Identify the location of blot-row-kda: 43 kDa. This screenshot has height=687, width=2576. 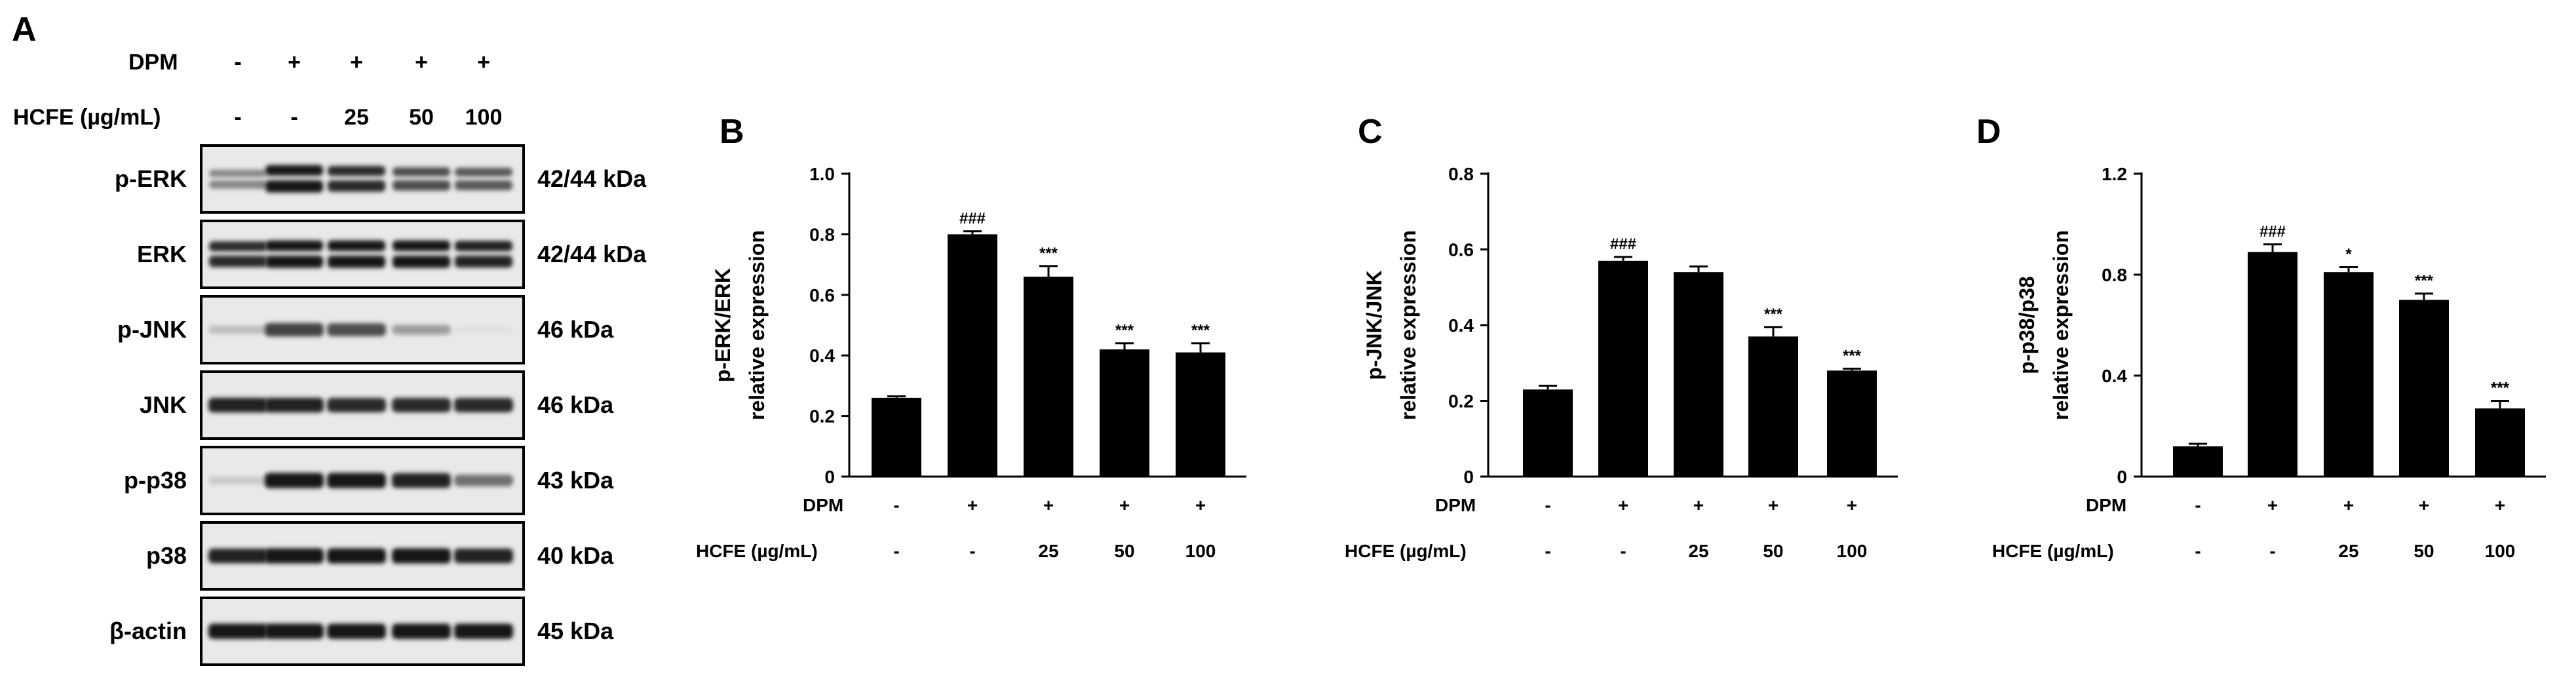
(575, 481).